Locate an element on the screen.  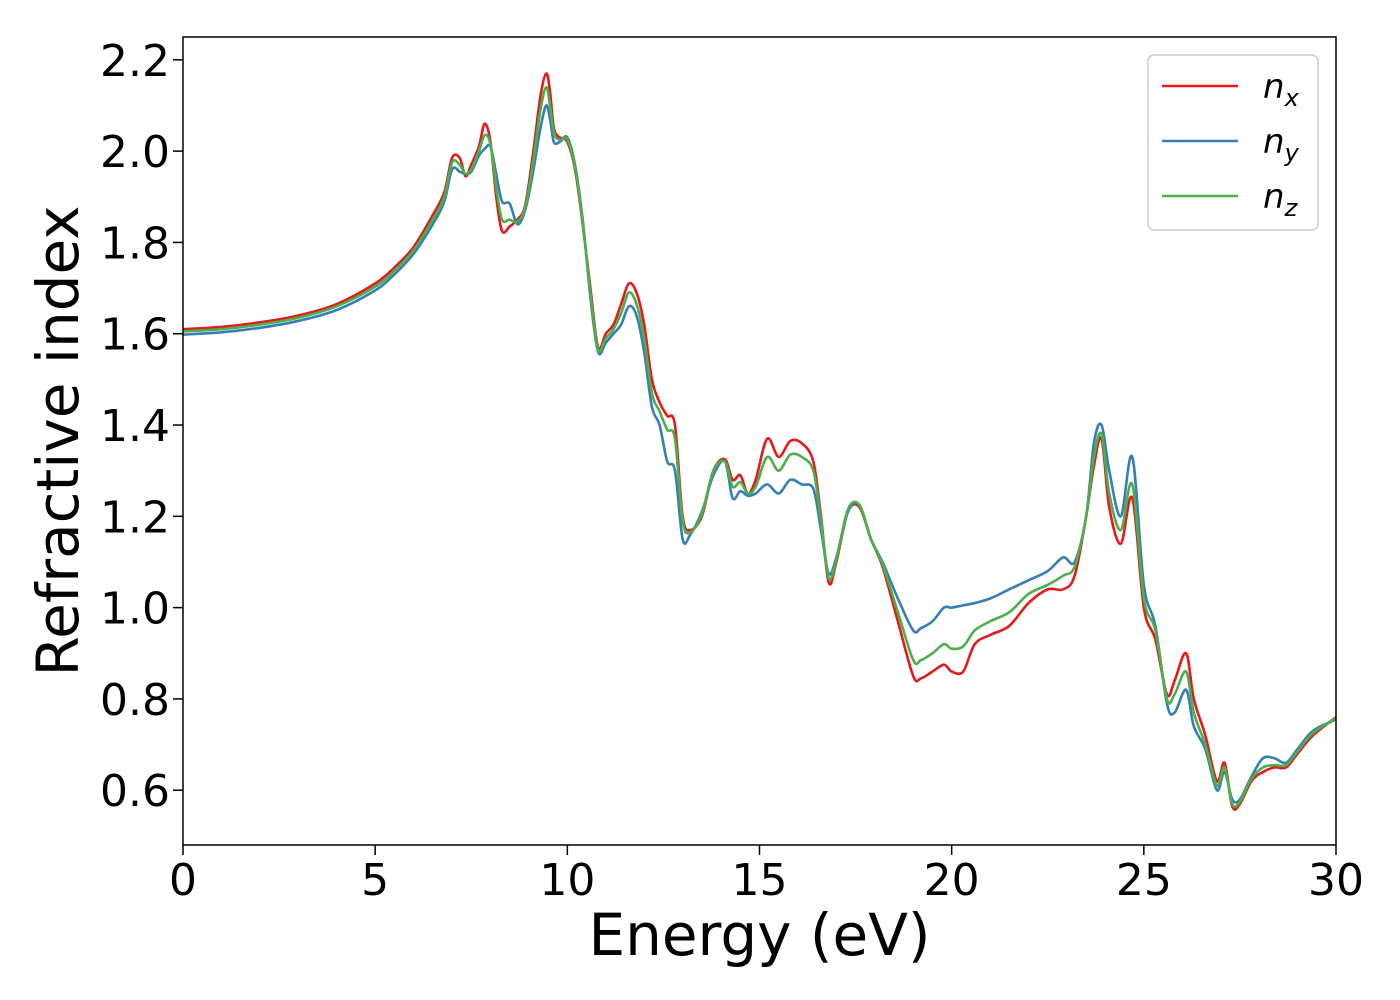
x-tick-label: 10 is located at coordinates (567, 880).